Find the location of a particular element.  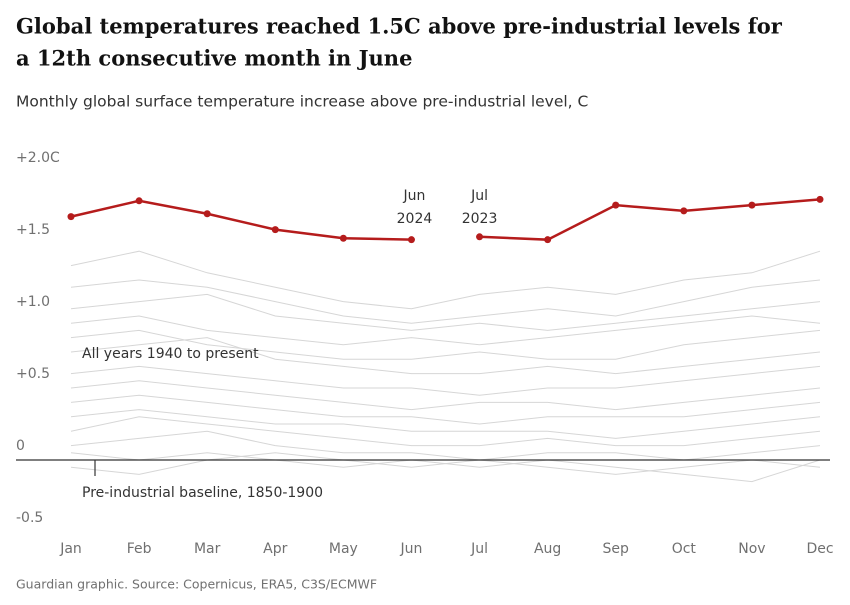

x-tick-label: Sep is located at coordinates (616, 549).